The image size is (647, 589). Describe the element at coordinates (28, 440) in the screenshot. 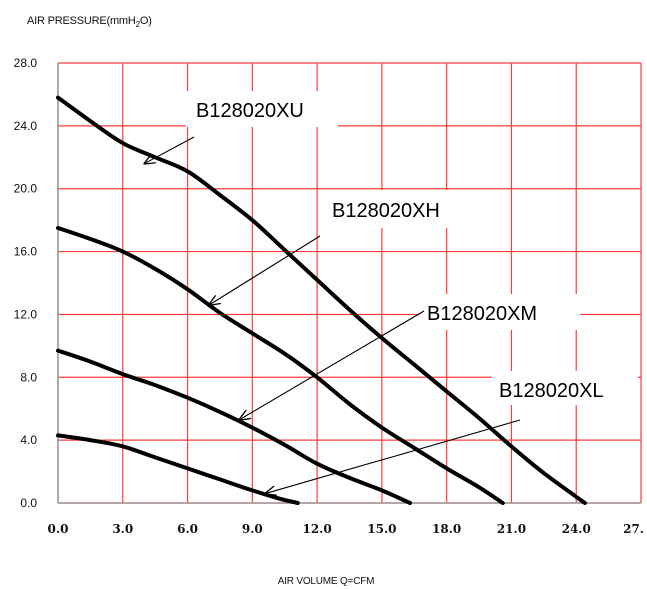

I see `y-tick-label: 4.0` at that location.